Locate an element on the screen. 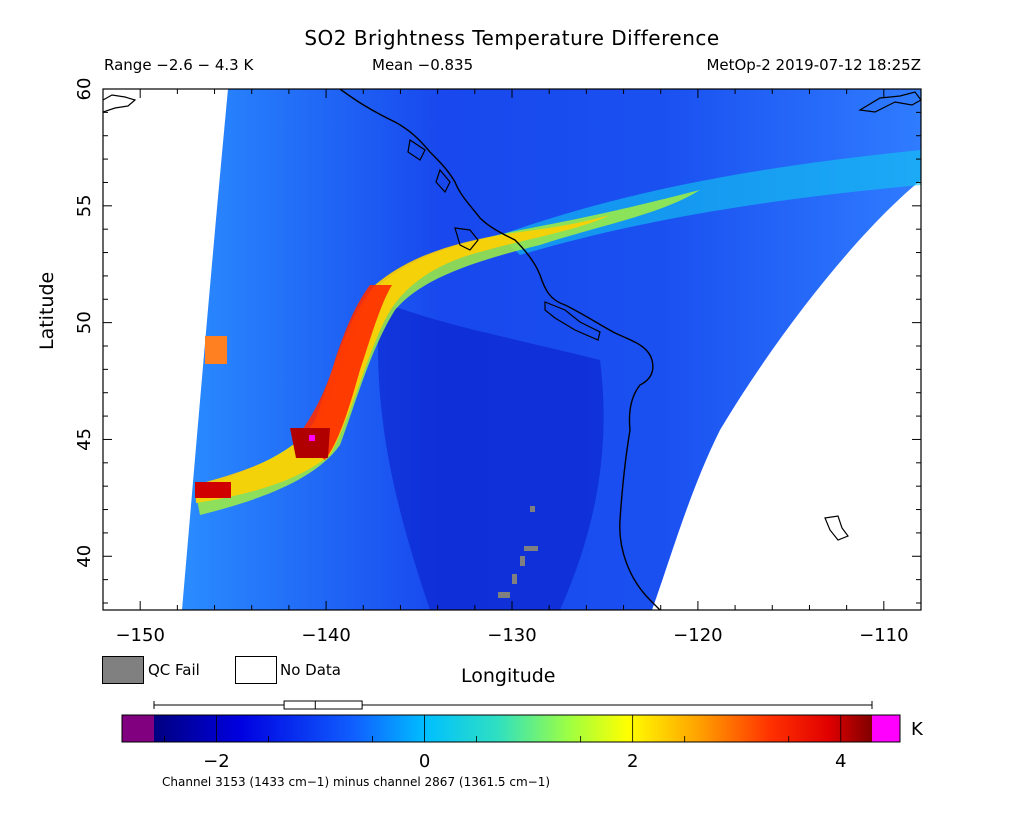  legend-qc-fail-swatch is located at coordinates (123, 670).